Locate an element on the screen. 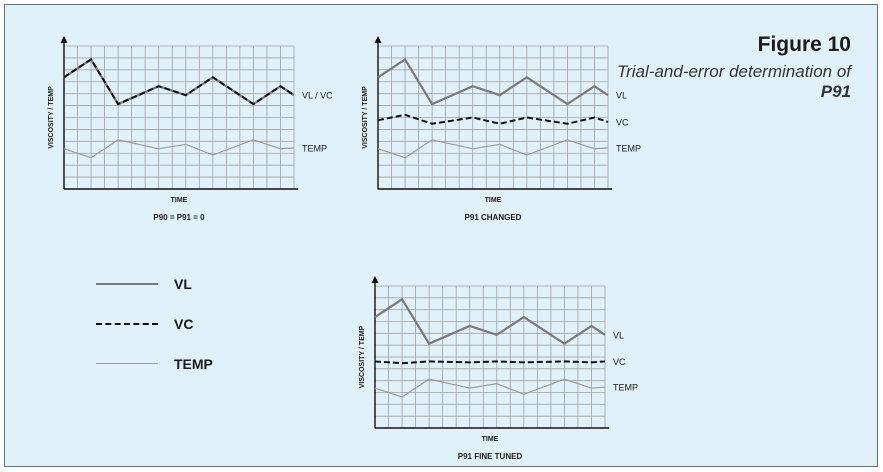 The height and width of the screenshot is (472, 883). figure-parameter: P91 is located at coordinates (835, 91).